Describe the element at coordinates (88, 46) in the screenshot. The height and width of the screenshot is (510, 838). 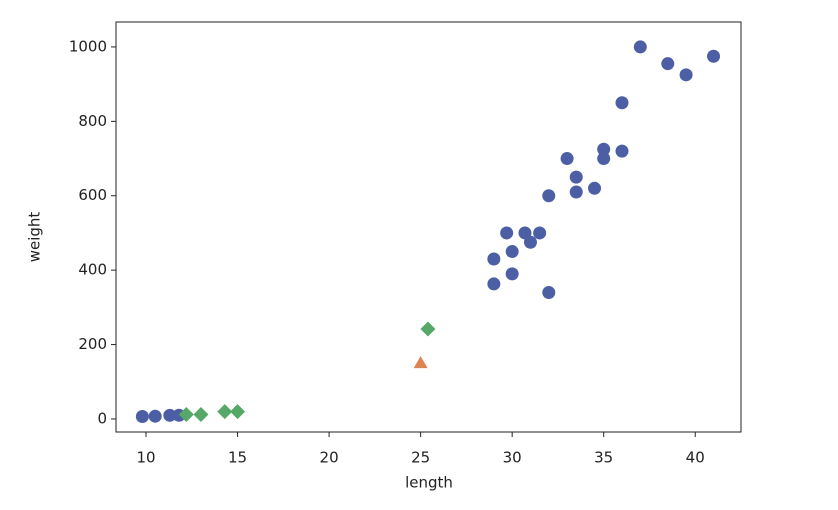
I see `y-tick-label: 1000` at that location.